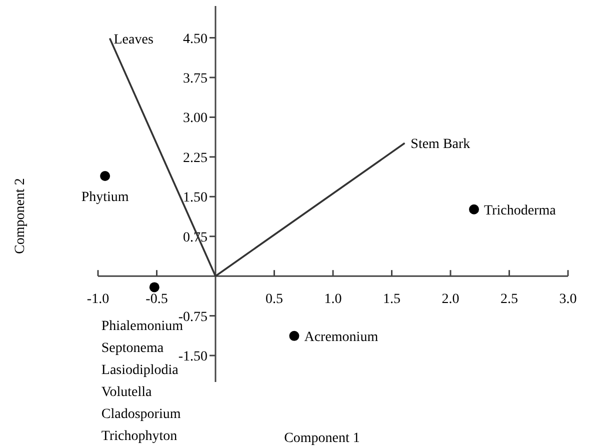 This screenshot has width=592, height=448. I want to click on text: Volutella, so click(126, 392).